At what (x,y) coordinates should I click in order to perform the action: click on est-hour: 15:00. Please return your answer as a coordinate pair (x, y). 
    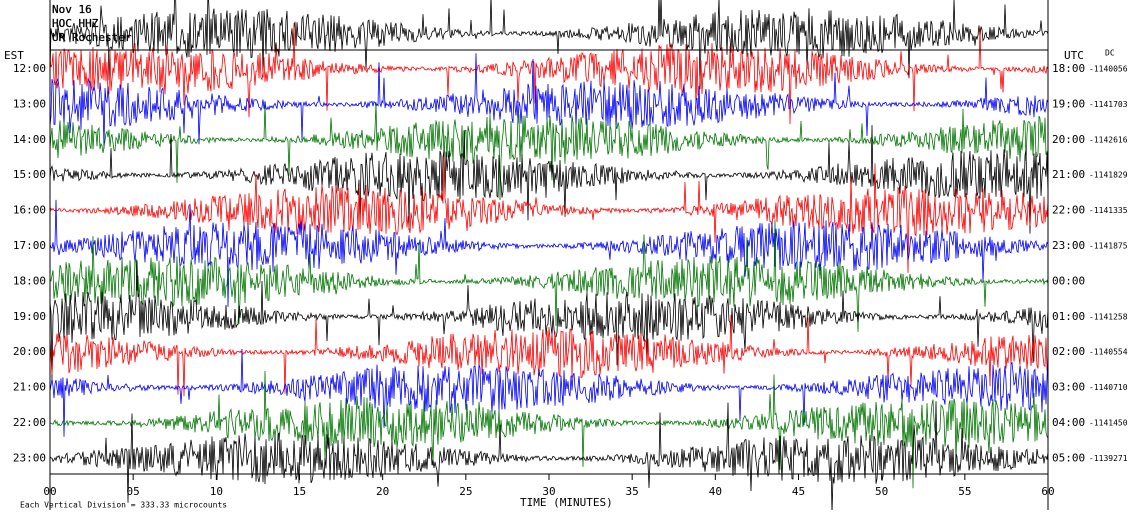
    Looking at the image, I should click on (29, 174).